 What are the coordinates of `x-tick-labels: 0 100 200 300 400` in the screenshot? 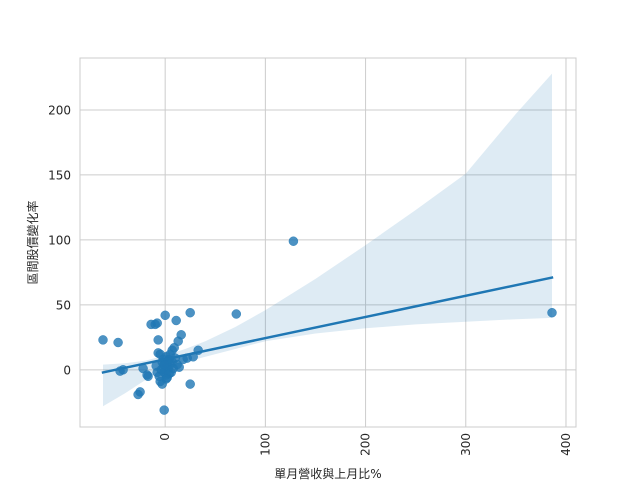 It's located at (365, 444).